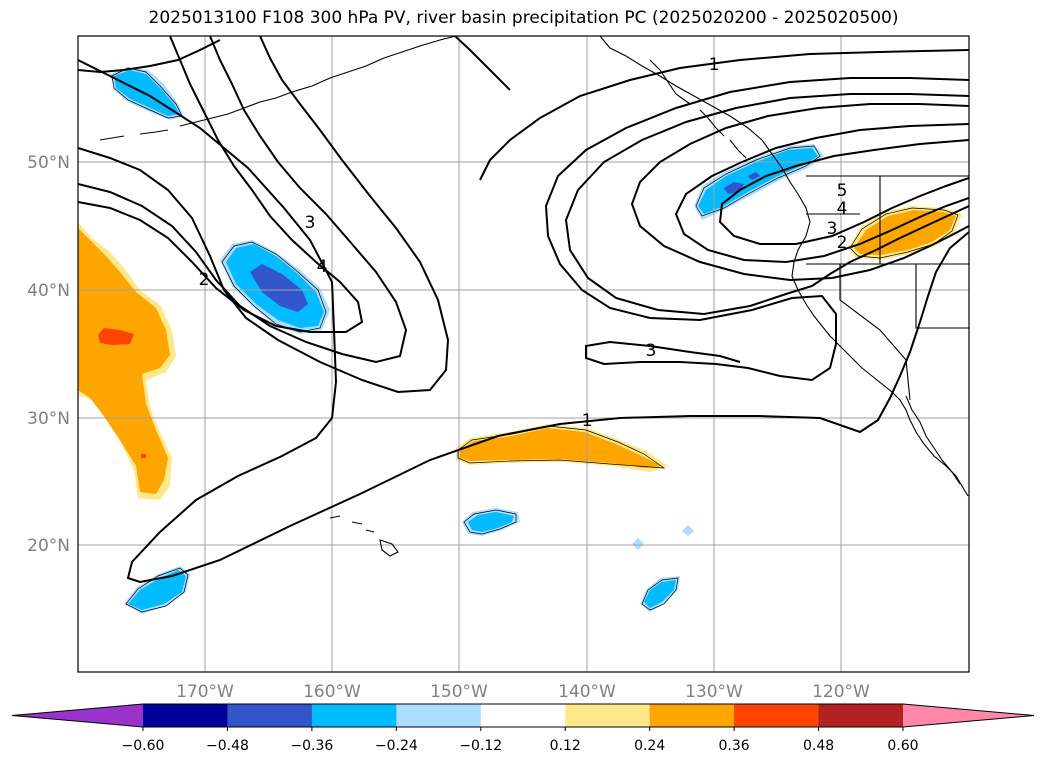 The width and height of the screenshot is (1047, 765). I want to click on lon-label-160w: 160°W, so click(332, 692).